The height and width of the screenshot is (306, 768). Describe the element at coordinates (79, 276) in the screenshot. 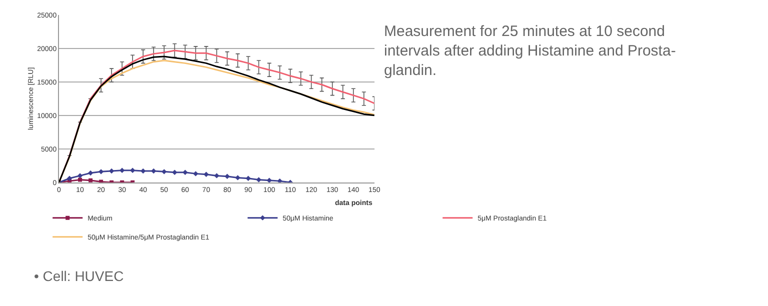

I see `text: • Cell: HUVEC` at that location.